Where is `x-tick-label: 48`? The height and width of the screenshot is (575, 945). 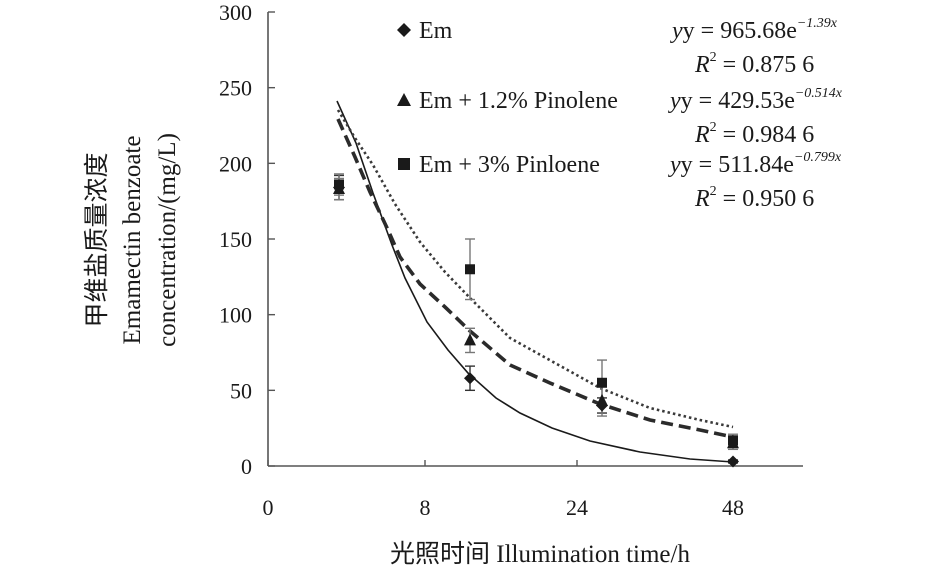
x-tick-label: 48 is located at coordinates (733, 507).